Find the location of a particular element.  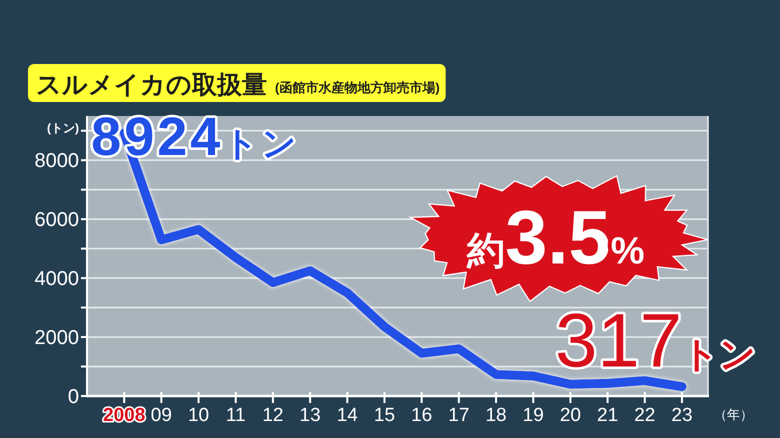

x-tick-label: 11 is located at coordinates (236, 415).